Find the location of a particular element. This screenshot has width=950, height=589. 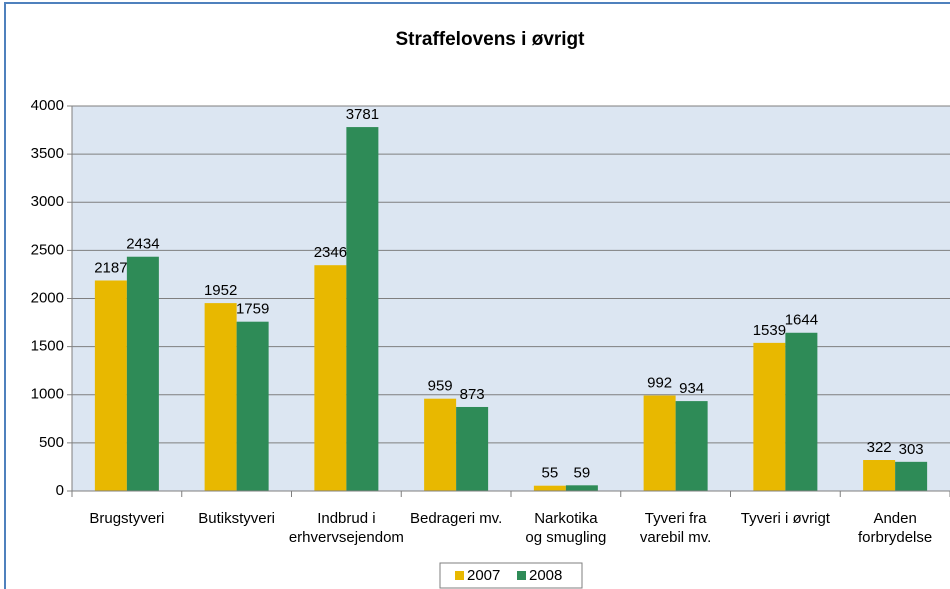

x-tick-label: Bedrageri mv. is located at coordinates (456, 518).